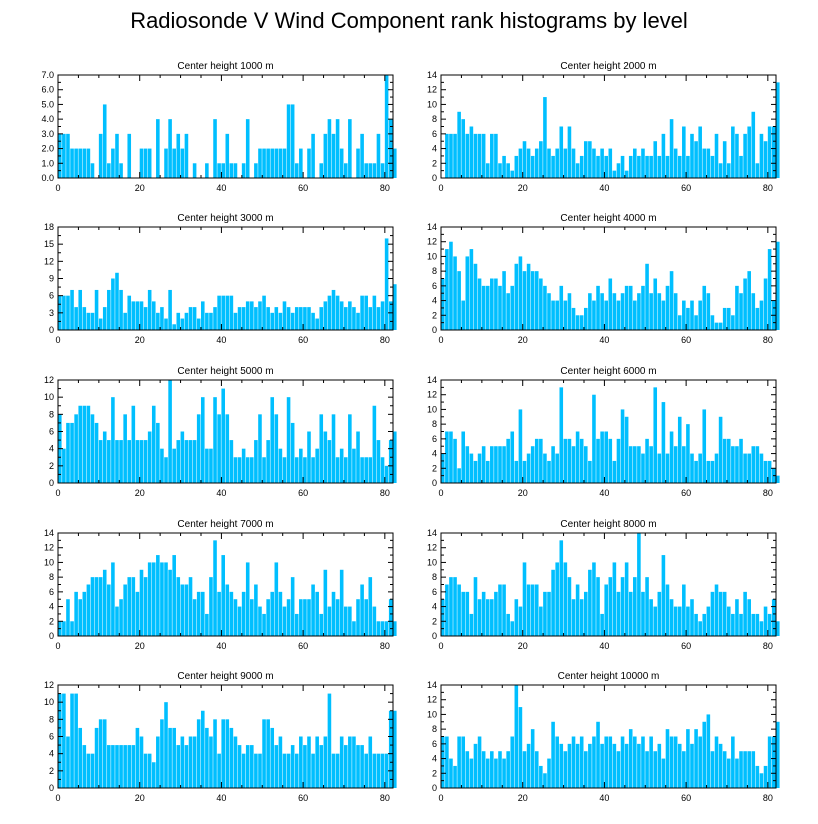 Image resolution: width=818 pixels, height=824 pixels. I want to click on y-tick-label: 14, so click(432, 685).